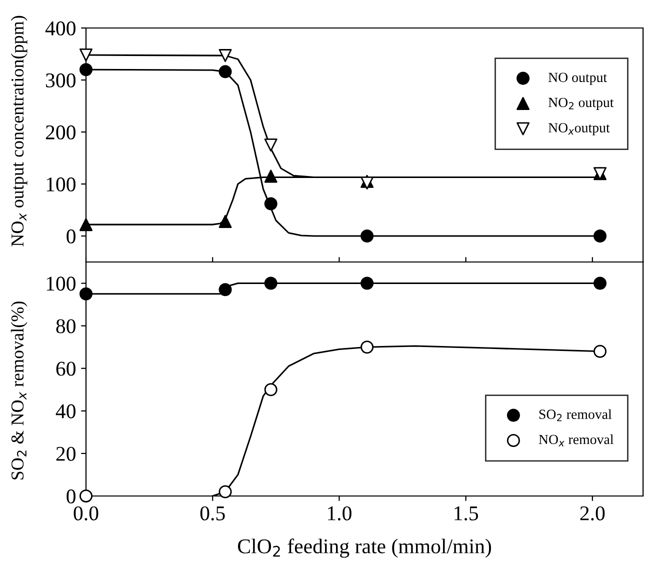 This screenshot has height=561, width=645. Describe the element at coordinates (66, 326) in the screenshot. I see `y-tick-label: 80` at that location.